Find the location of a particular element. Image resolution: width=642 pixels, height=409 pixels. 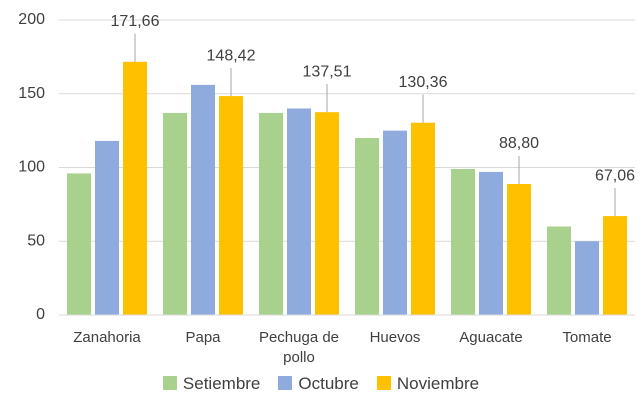

value-label: 88,80 is located at coordinates (519, 143).